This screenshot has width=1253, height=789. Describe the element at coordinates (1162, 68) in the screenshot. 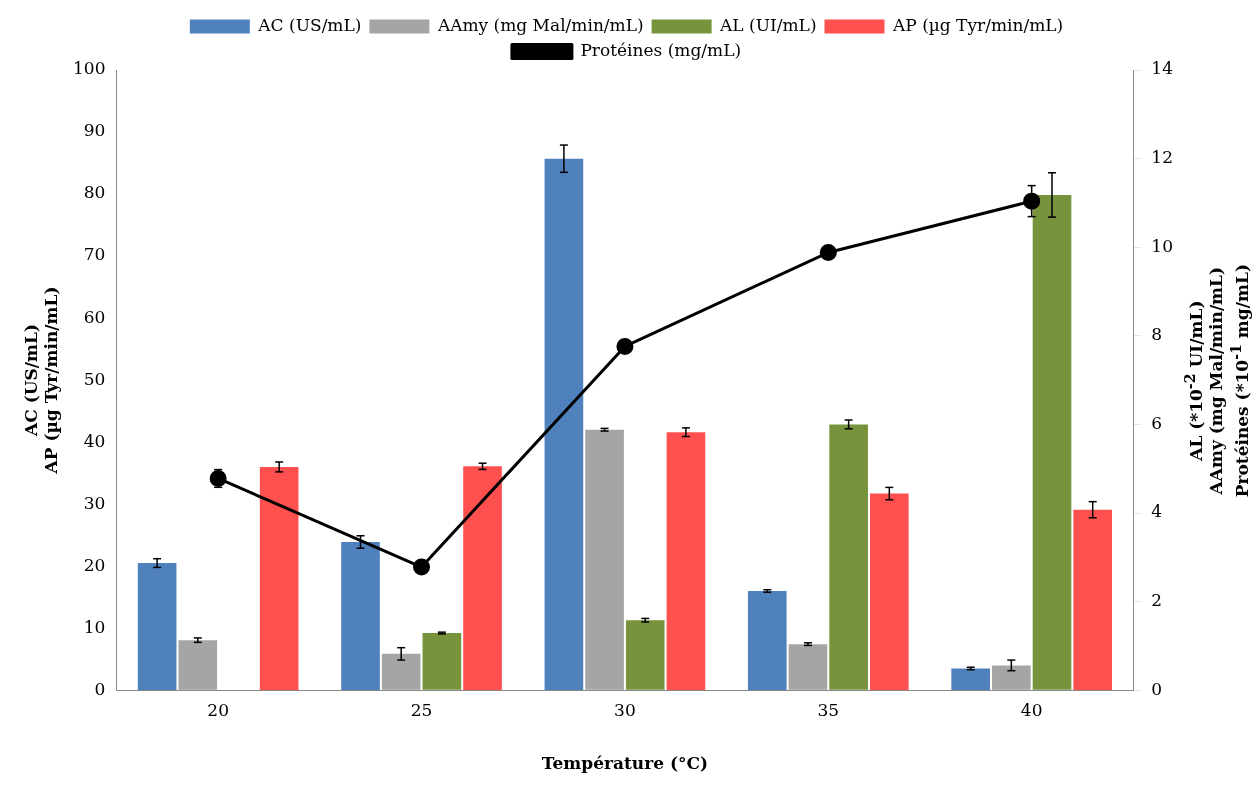

I see `y2-tick-label: 14` at that location.